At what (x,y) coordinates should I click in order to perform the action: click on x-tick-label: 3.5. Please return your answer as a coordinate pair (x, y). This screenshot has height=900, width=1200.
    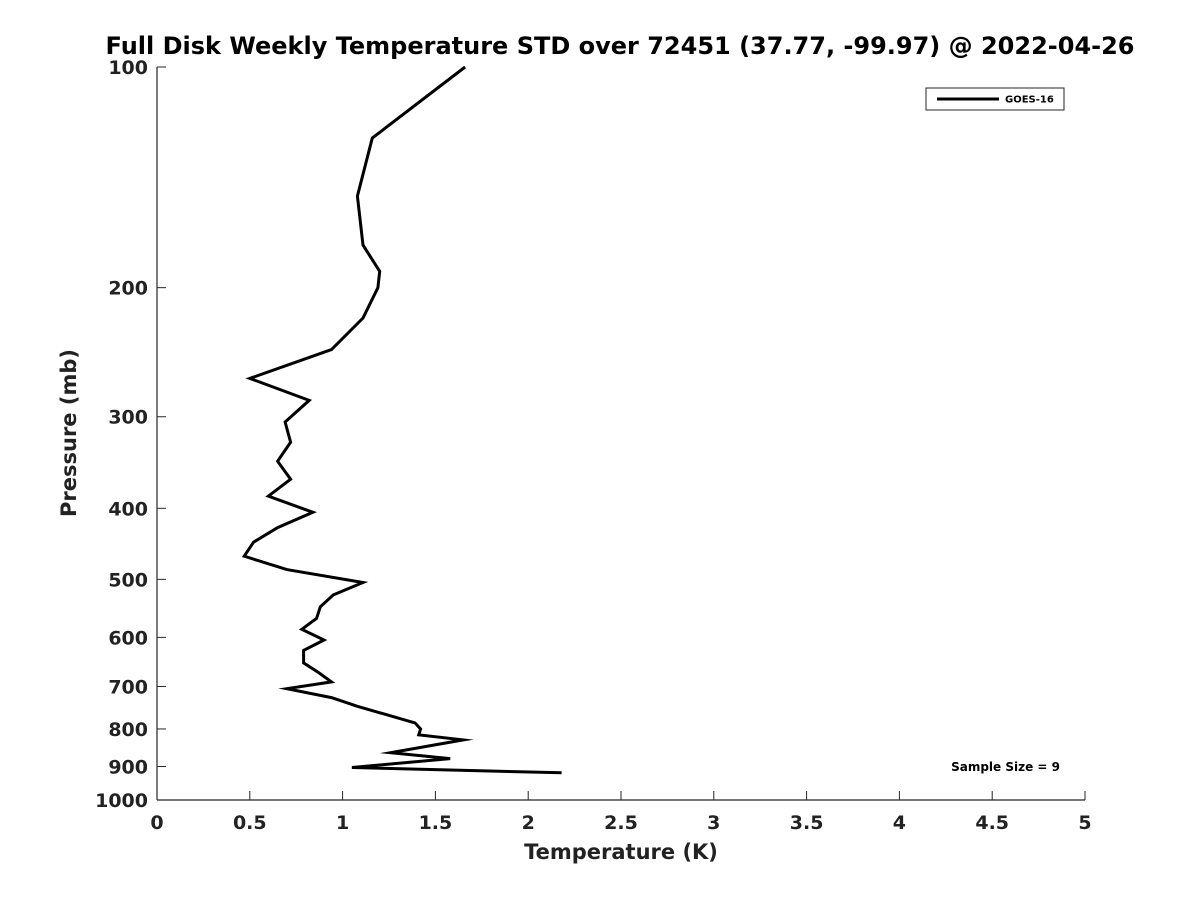
    Looking at the image, I should click on (807, 823).